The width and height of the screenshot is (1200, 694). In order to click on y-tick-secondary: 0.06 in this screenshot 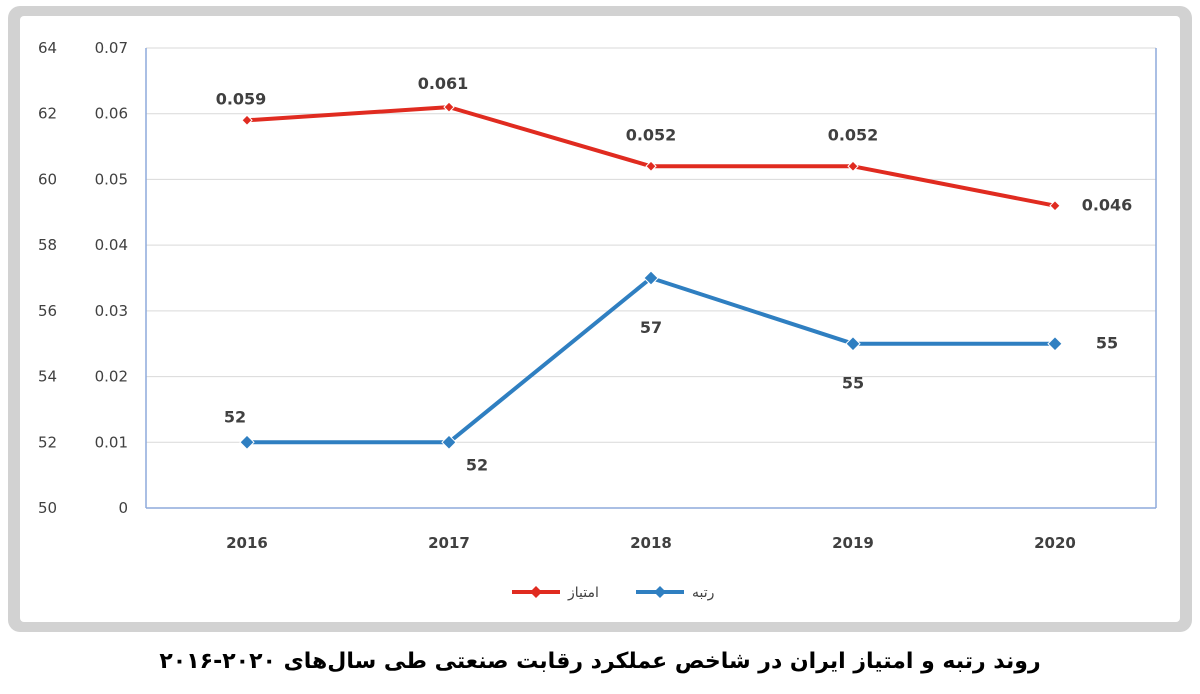, I will do `click(111, 114)`.